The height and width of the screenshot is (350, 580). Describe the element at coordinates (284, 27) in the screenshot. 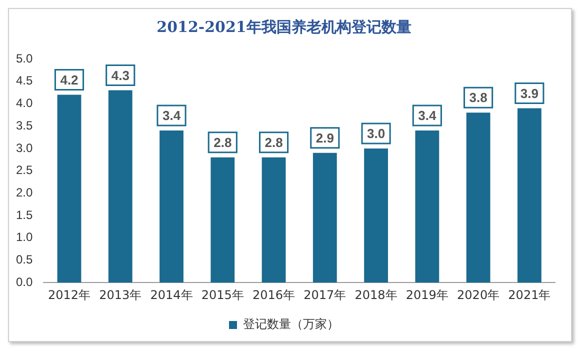

I see `chart-title: 2012-2021年我国养老机构登记数量` at that location.